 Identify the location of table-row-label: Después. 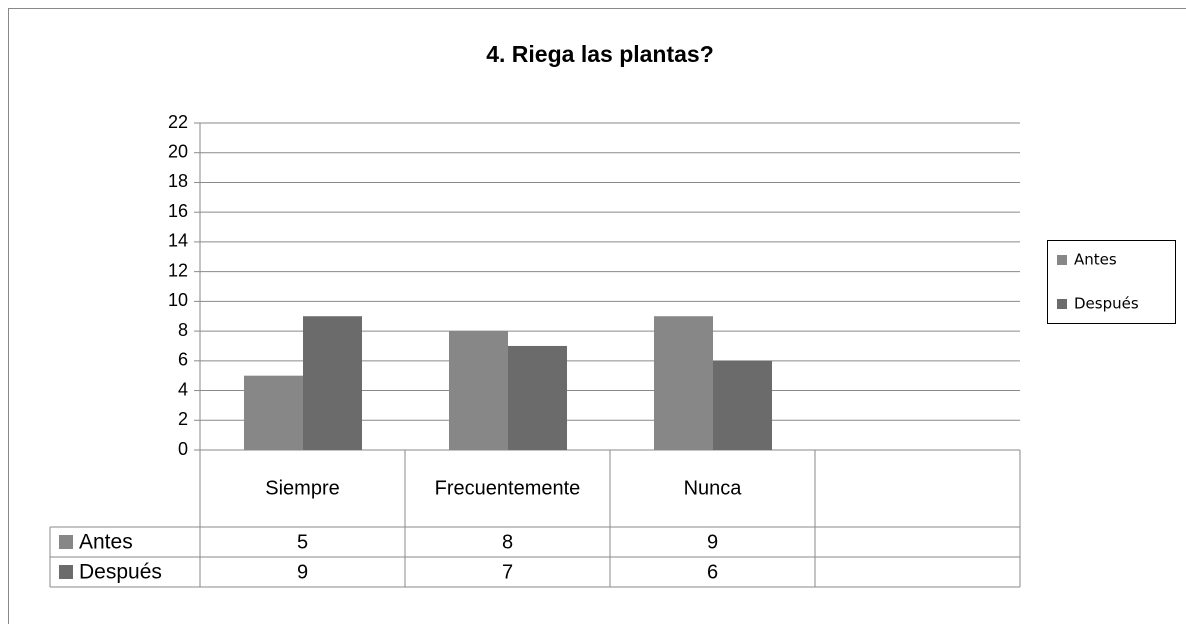
(120, 572).